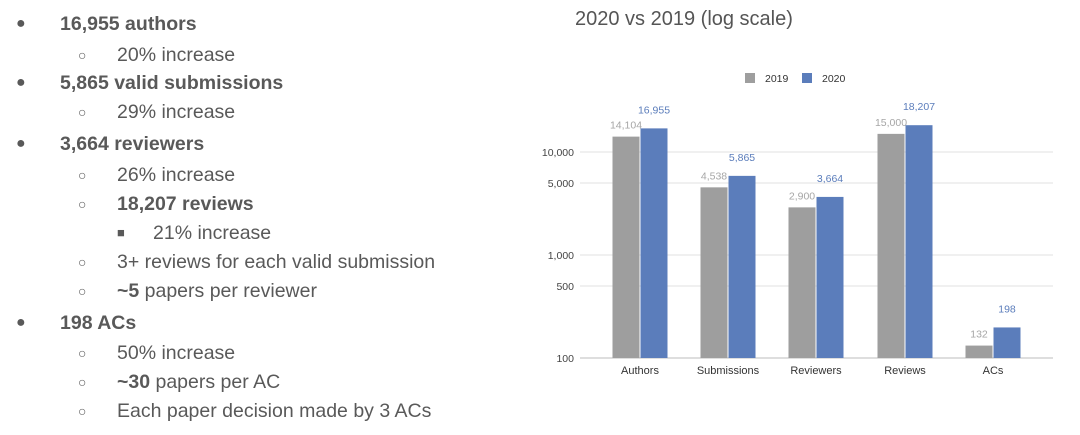  What do you see at coordinates (919, 242) in the screenshot?
I see `bar-2020-reviews` at bounding box center [919, 242].